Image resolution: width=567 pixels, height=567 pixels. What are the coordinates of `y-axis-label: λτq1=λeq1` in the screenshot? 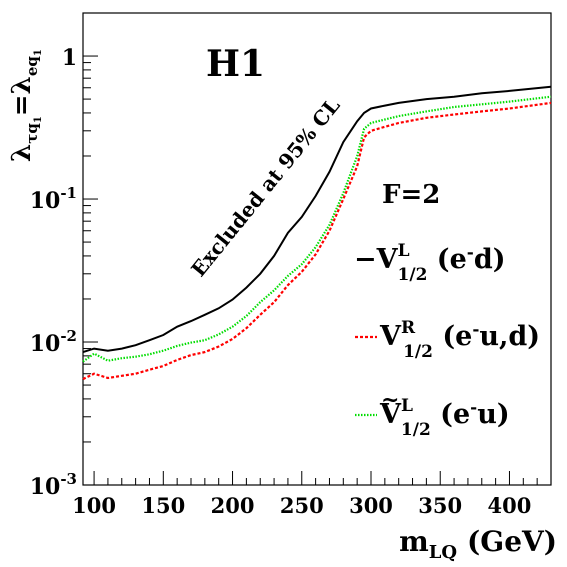 It's located at (25, 105).